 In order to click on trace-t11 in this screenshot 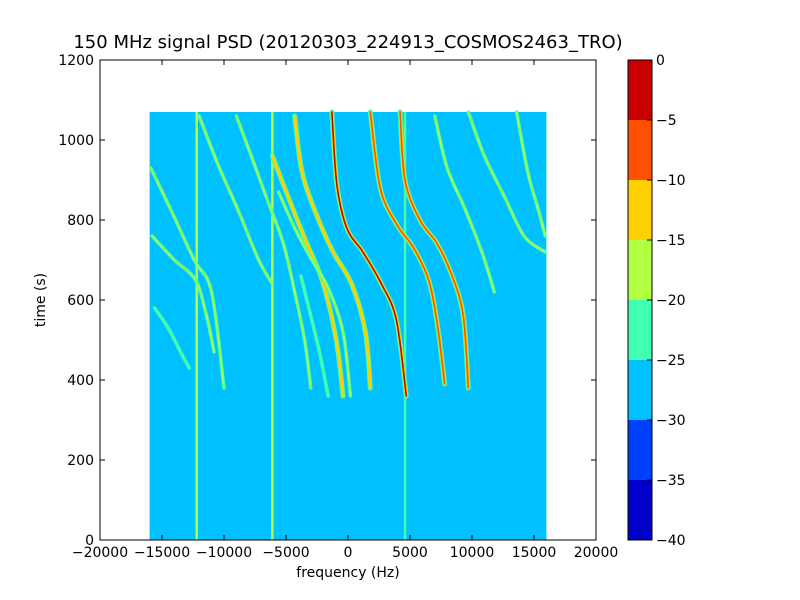, I will do `click(434, 250)`.